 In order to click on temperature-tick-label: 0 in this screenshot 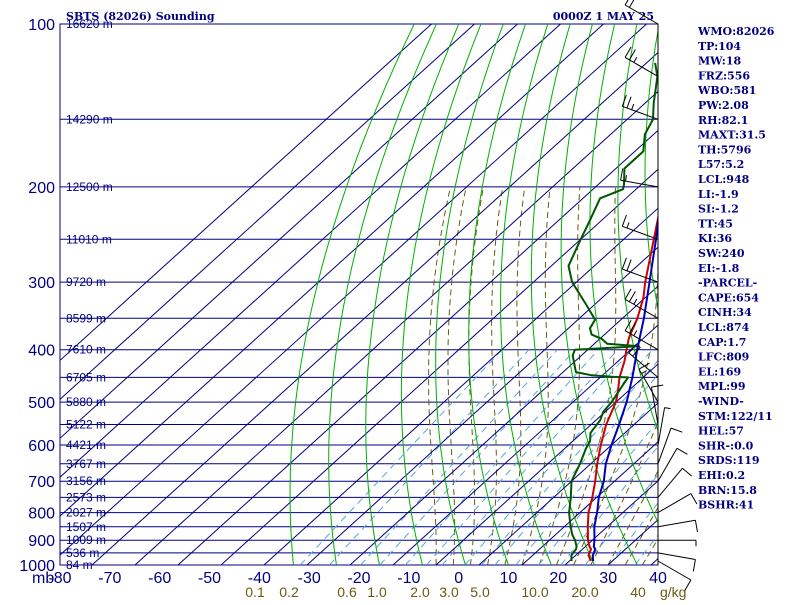, I will do `click(458, 578)`.